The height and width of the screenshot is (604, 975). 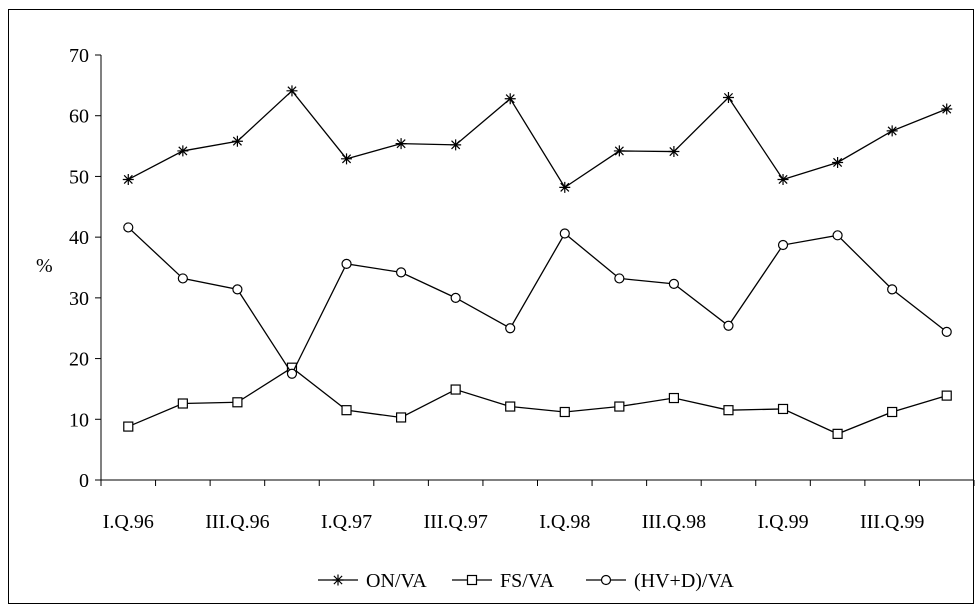 I want to click on legend-item: (HV+D)/VA, so click(x=660, y=581).